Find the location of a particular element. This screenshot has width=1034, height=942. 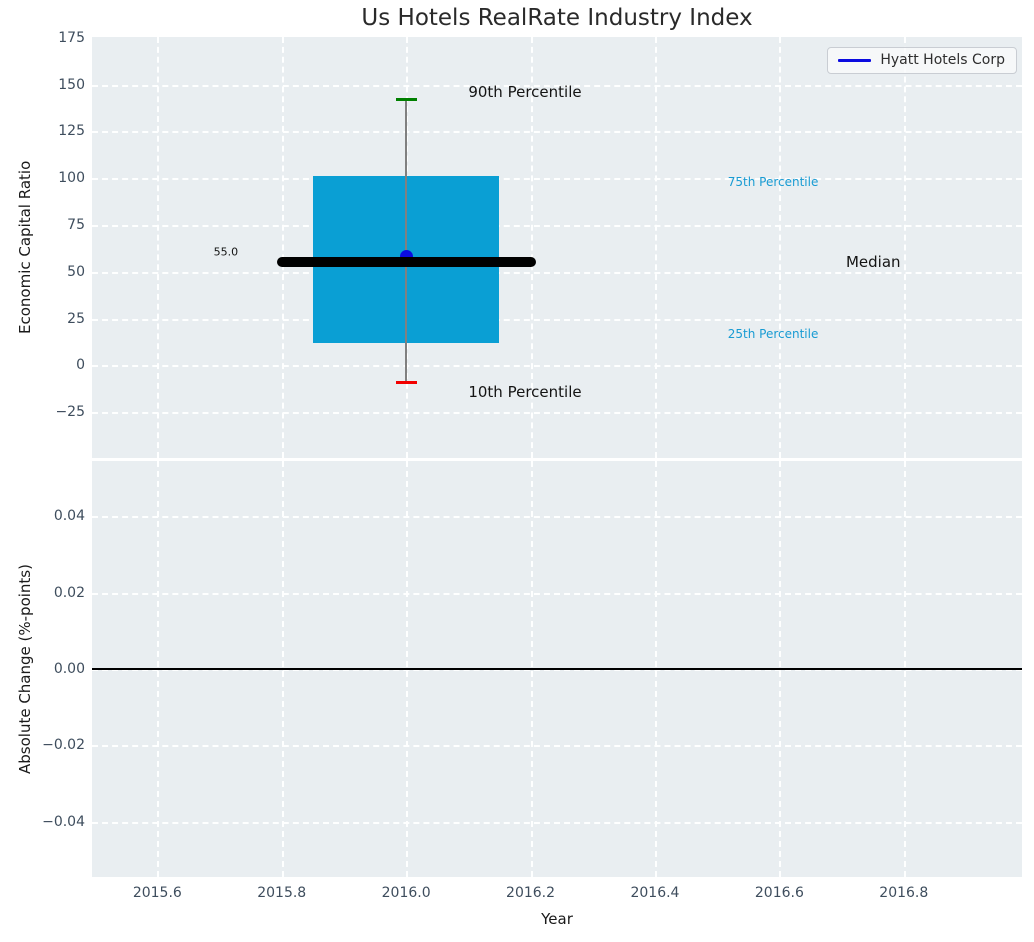

y-axis-label-top: Economic Capital Ratio is located at coordinates (25, 247).